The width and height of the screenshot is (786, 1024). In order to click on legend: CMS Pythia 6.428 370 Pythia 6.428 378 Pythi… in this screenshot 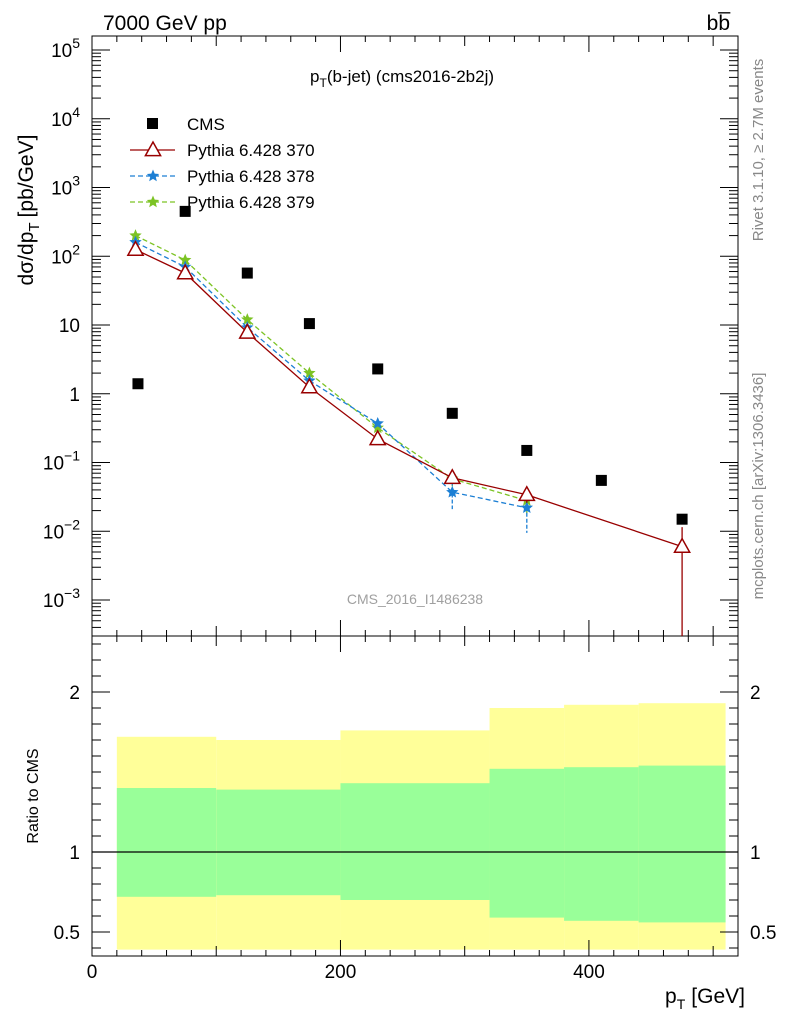, I will do `click(222, 163)`.